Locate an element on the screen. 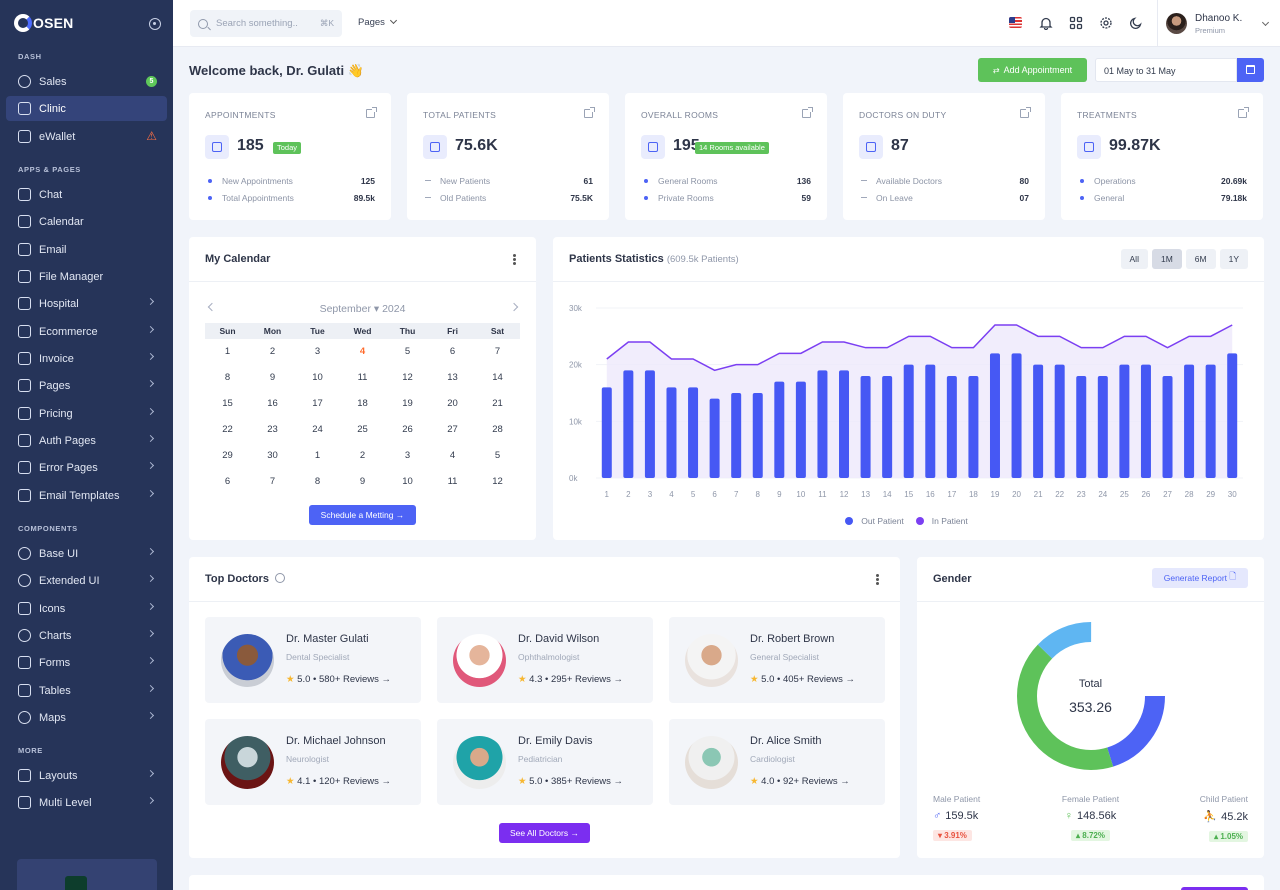 The width and height of the screenshot is (1280, 890). sidebar-item-multi-level: Multi Level is located at coordinates (86, 802).